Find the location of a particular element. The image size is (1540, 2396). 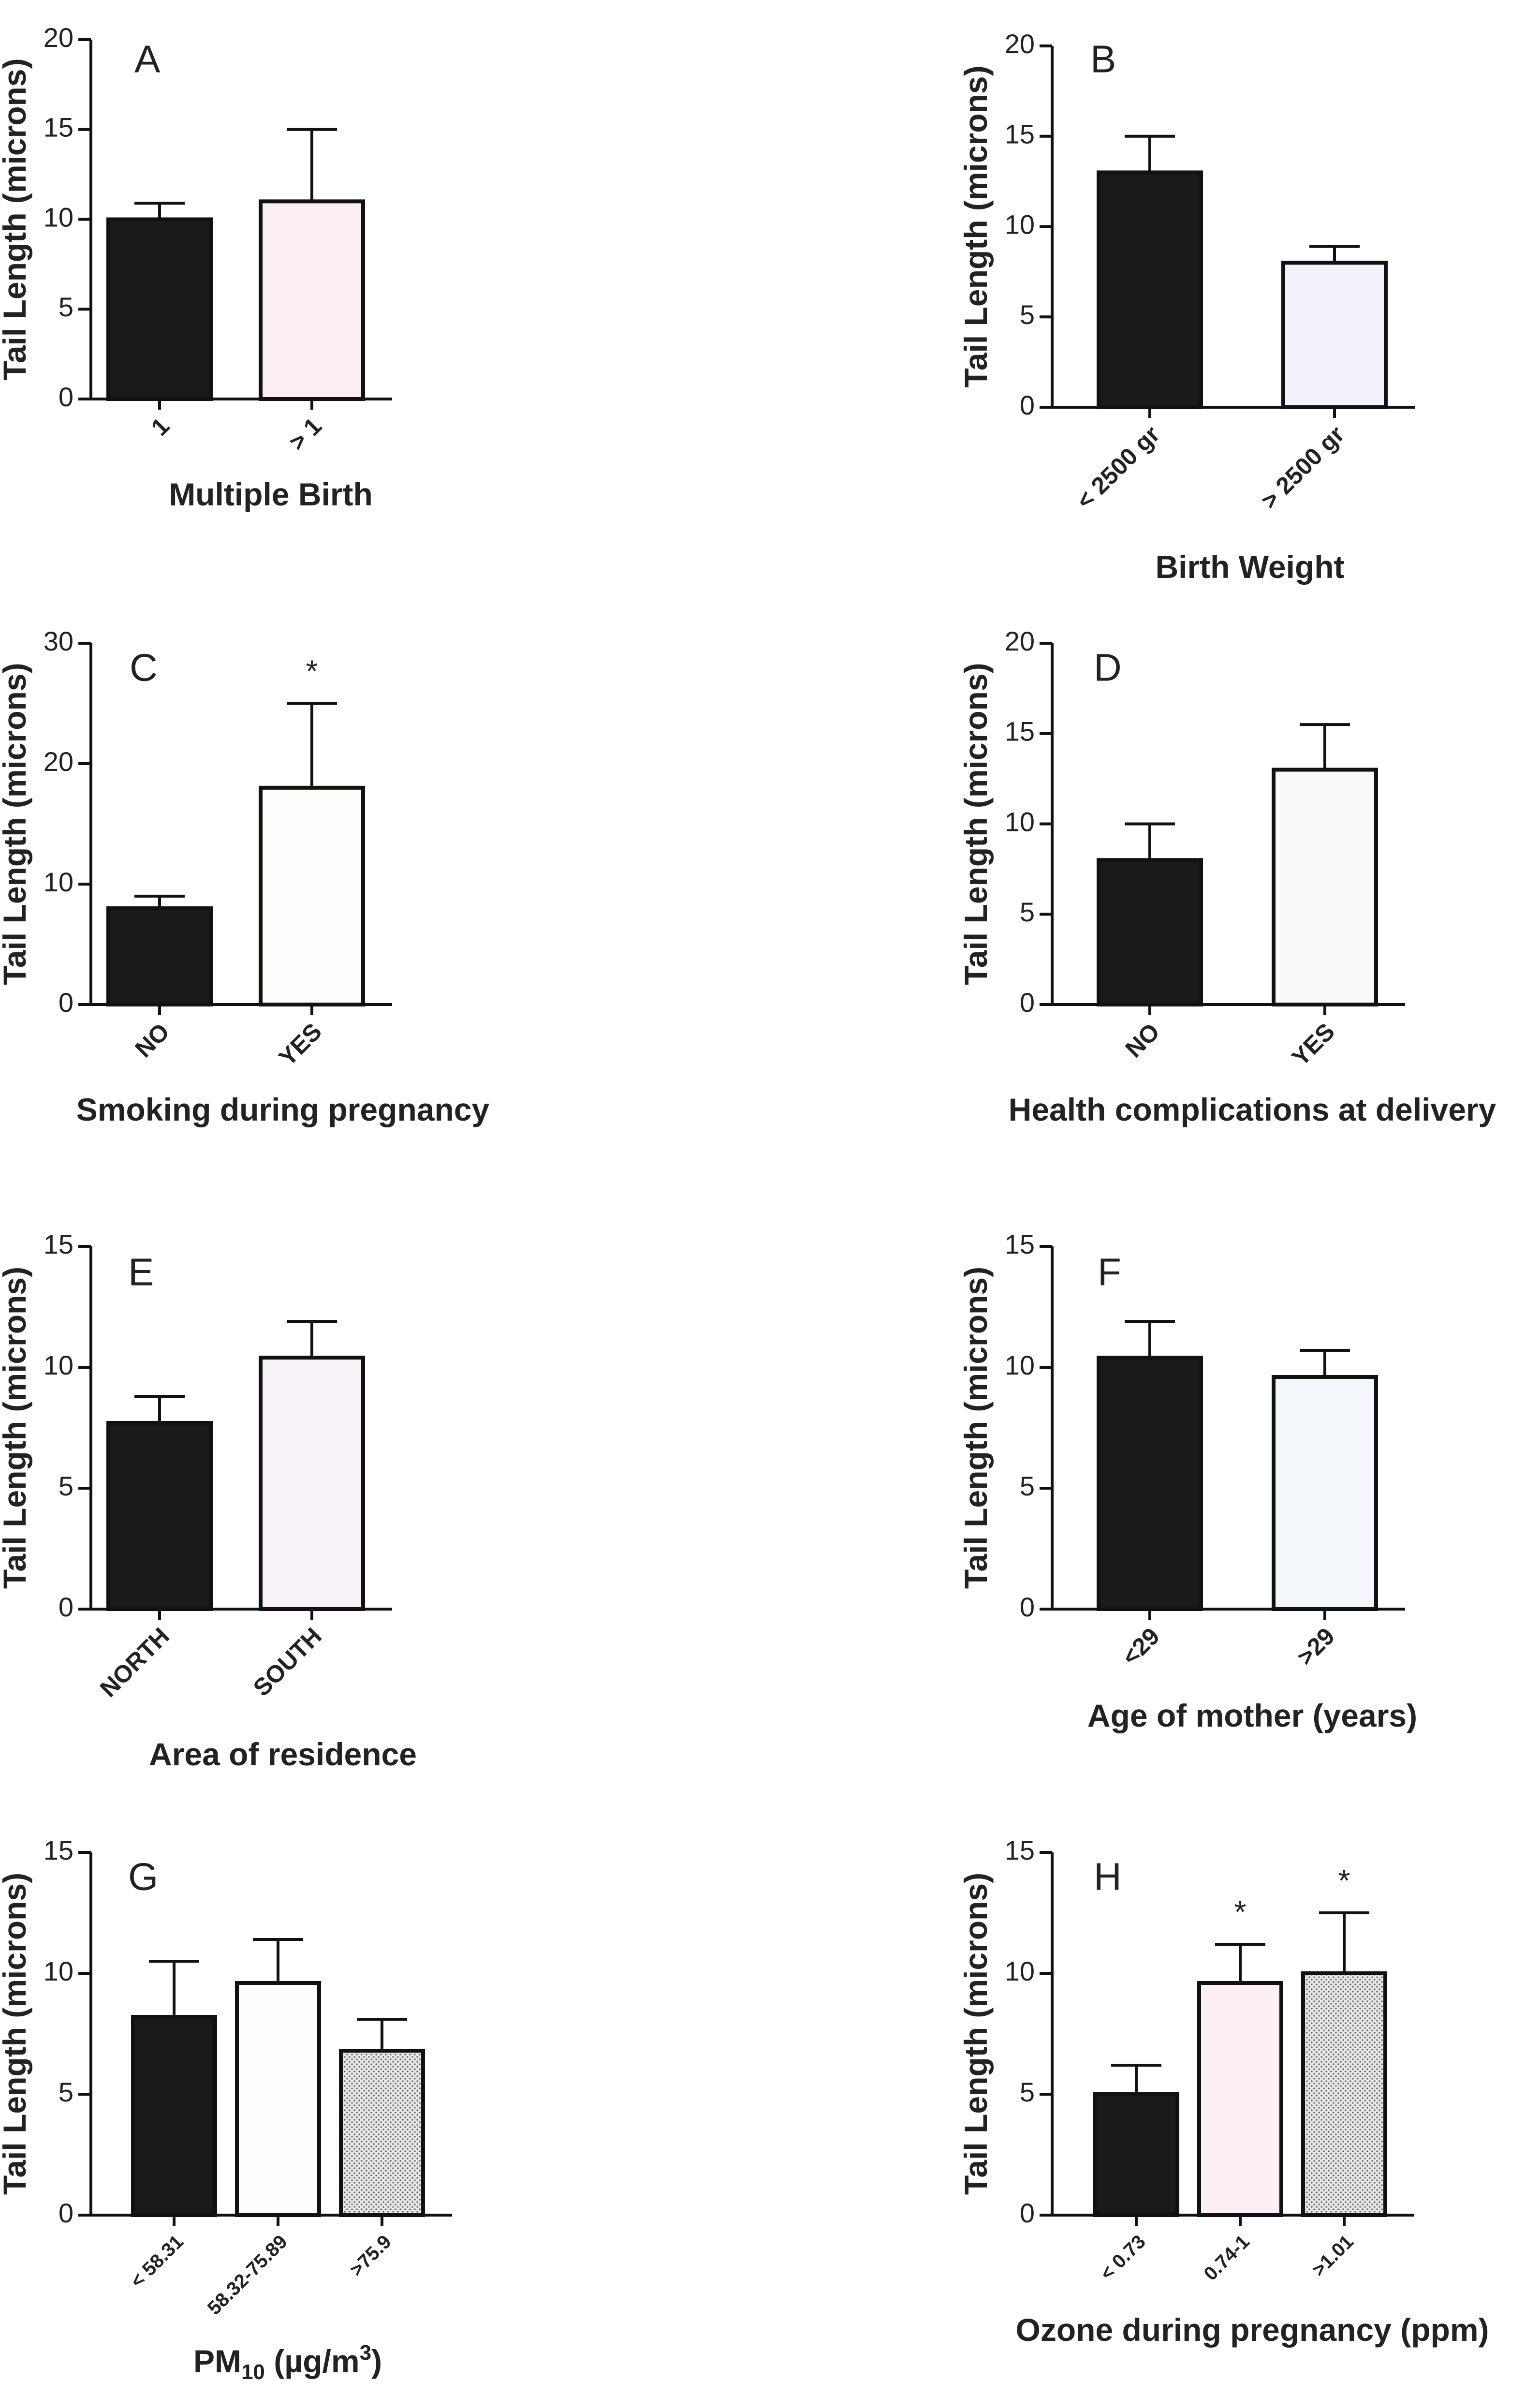

x-axis-label: PM10 (µg/m3) is located at coordinates (287, 2362).